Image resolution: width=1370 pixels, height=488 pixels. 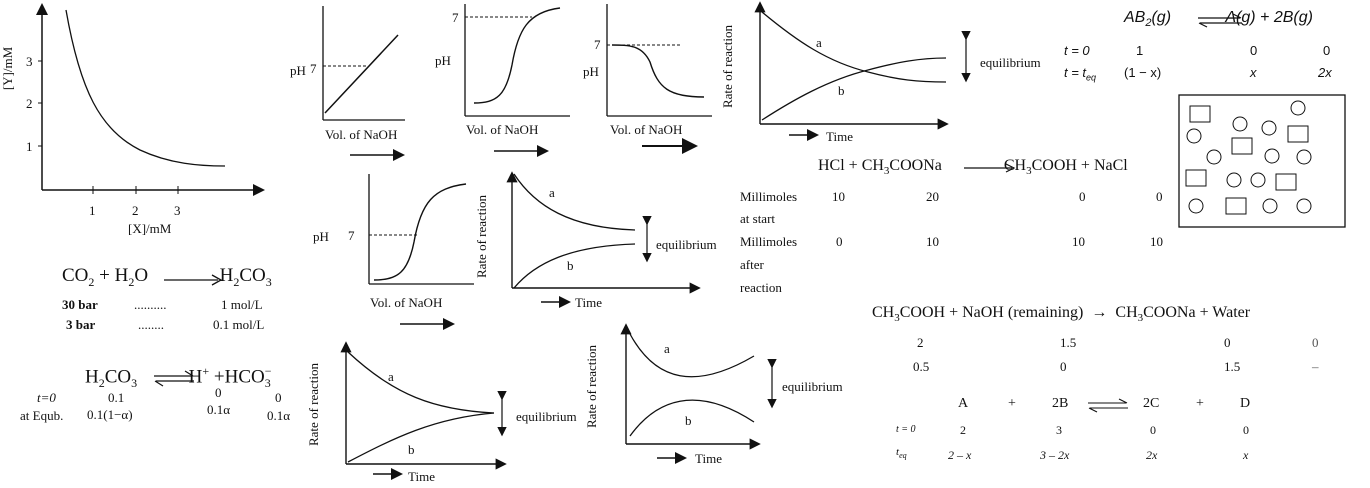 What do you see at coordinates (193, 280) in the screenshot?
I see `co2-reaction-arrow` at bounding box center [193, 280].